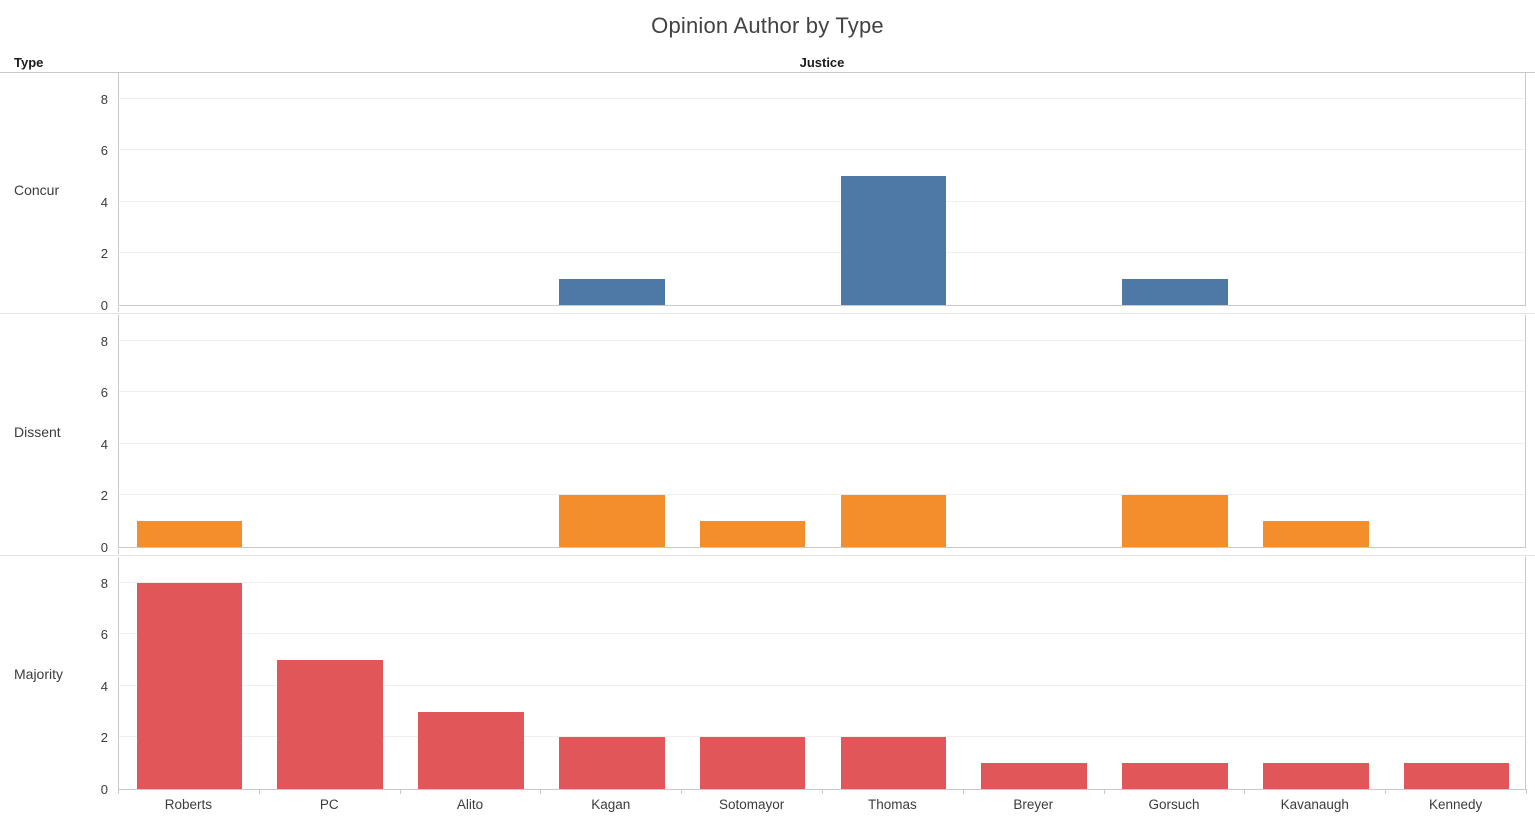 The height and width of the screenshot is (823, 1535). What do you see at coordinates (612, 521) in the screenshot?
I see `bar-dissent-kagan` at bounding box center [612, 521].